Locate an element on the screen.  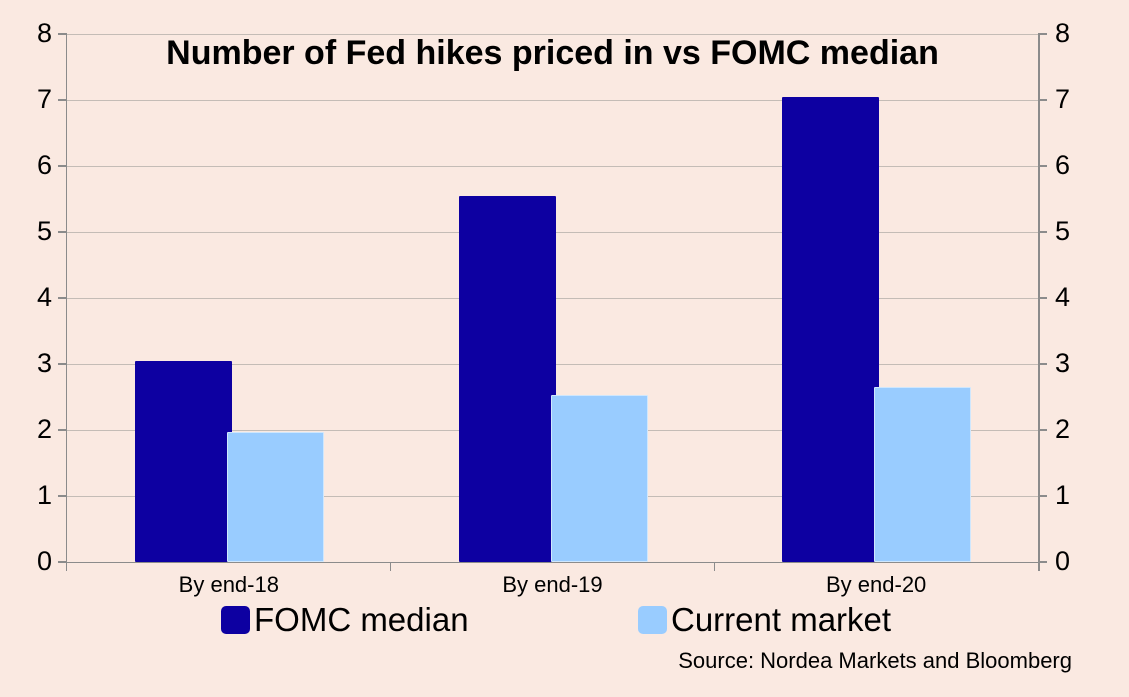
x-category-label: By end-18 is located at coordinates (228, 584).